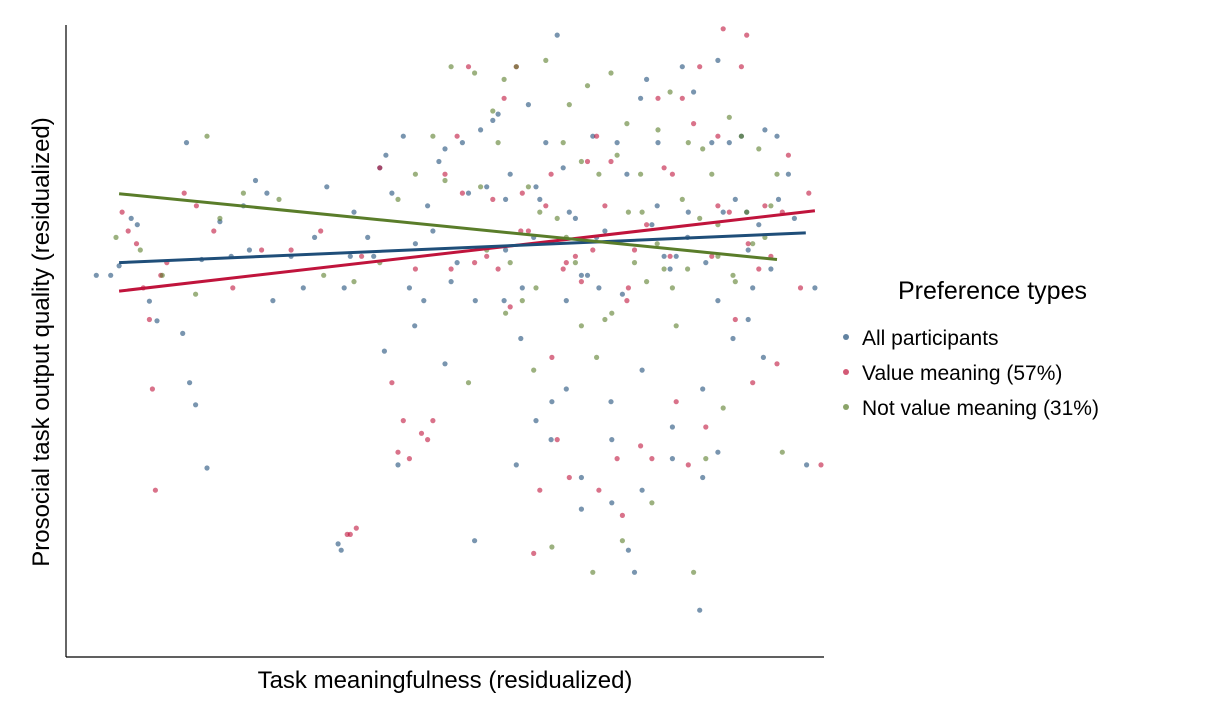  Describe the element at coordinates (921, 338) in the screenshot. I see `legend-item-all-participants: All participants` at that location.